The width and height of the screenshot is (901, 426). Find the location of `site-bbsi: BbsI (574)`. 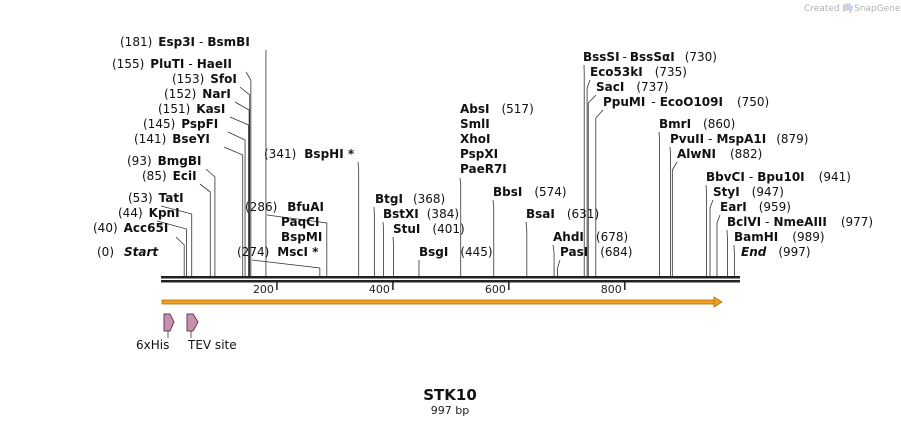

site-bbsi: BbsI (574) is located at coordinates (530, 192).